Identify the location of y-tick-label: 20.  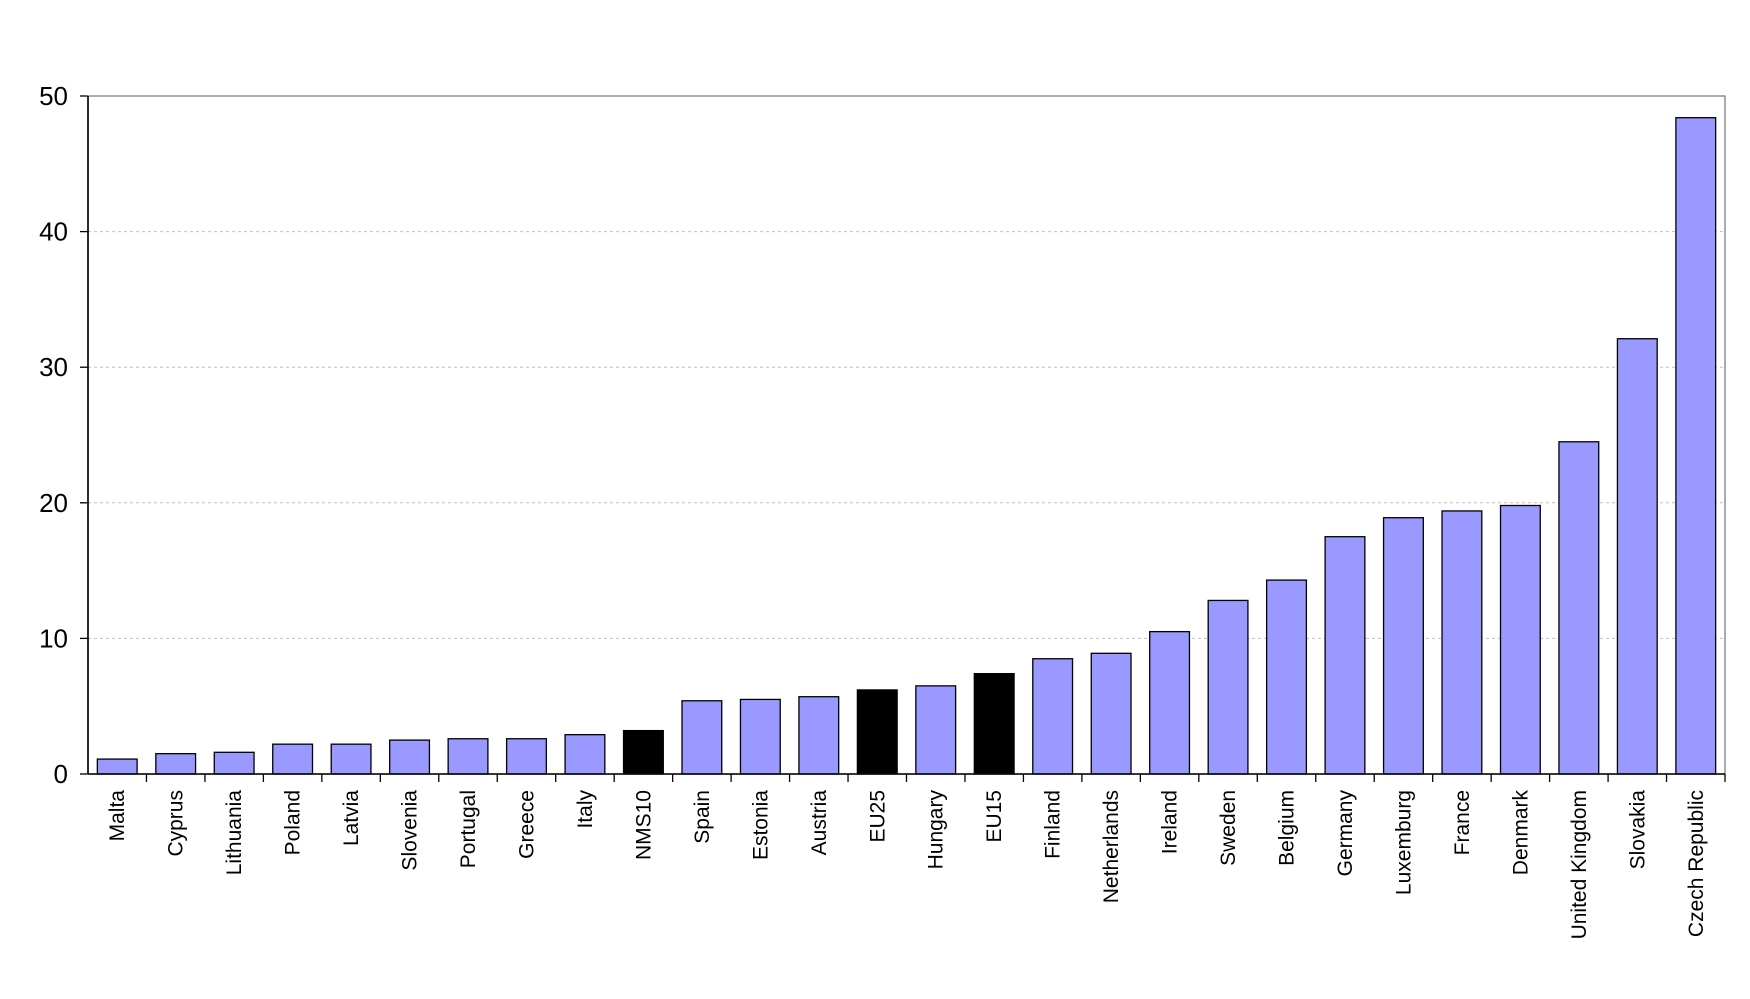
(53, 503).